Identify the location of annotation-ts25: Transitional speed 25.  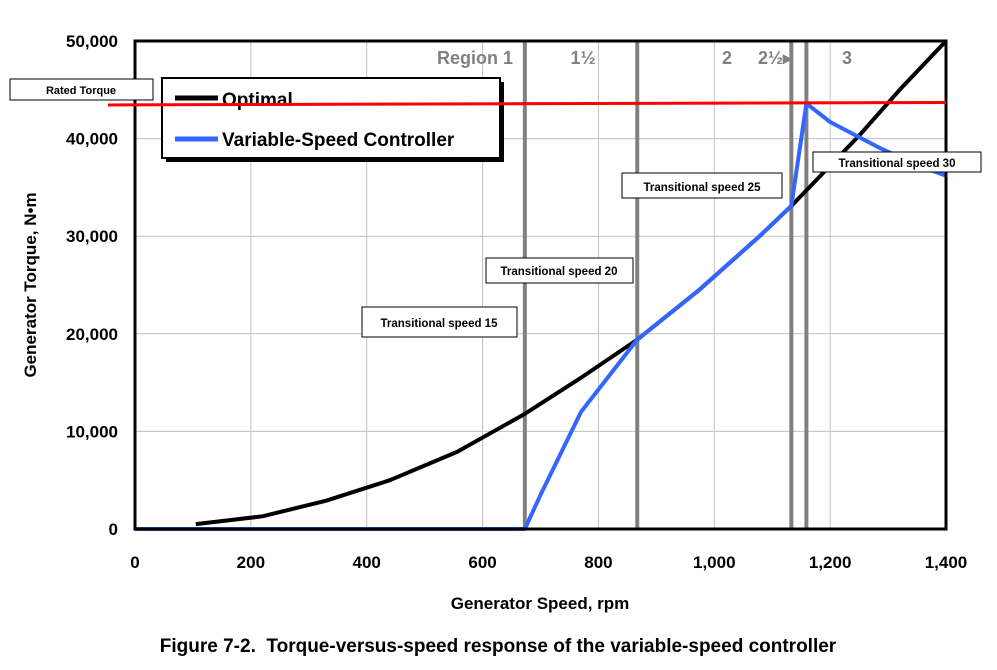
(702, 185).